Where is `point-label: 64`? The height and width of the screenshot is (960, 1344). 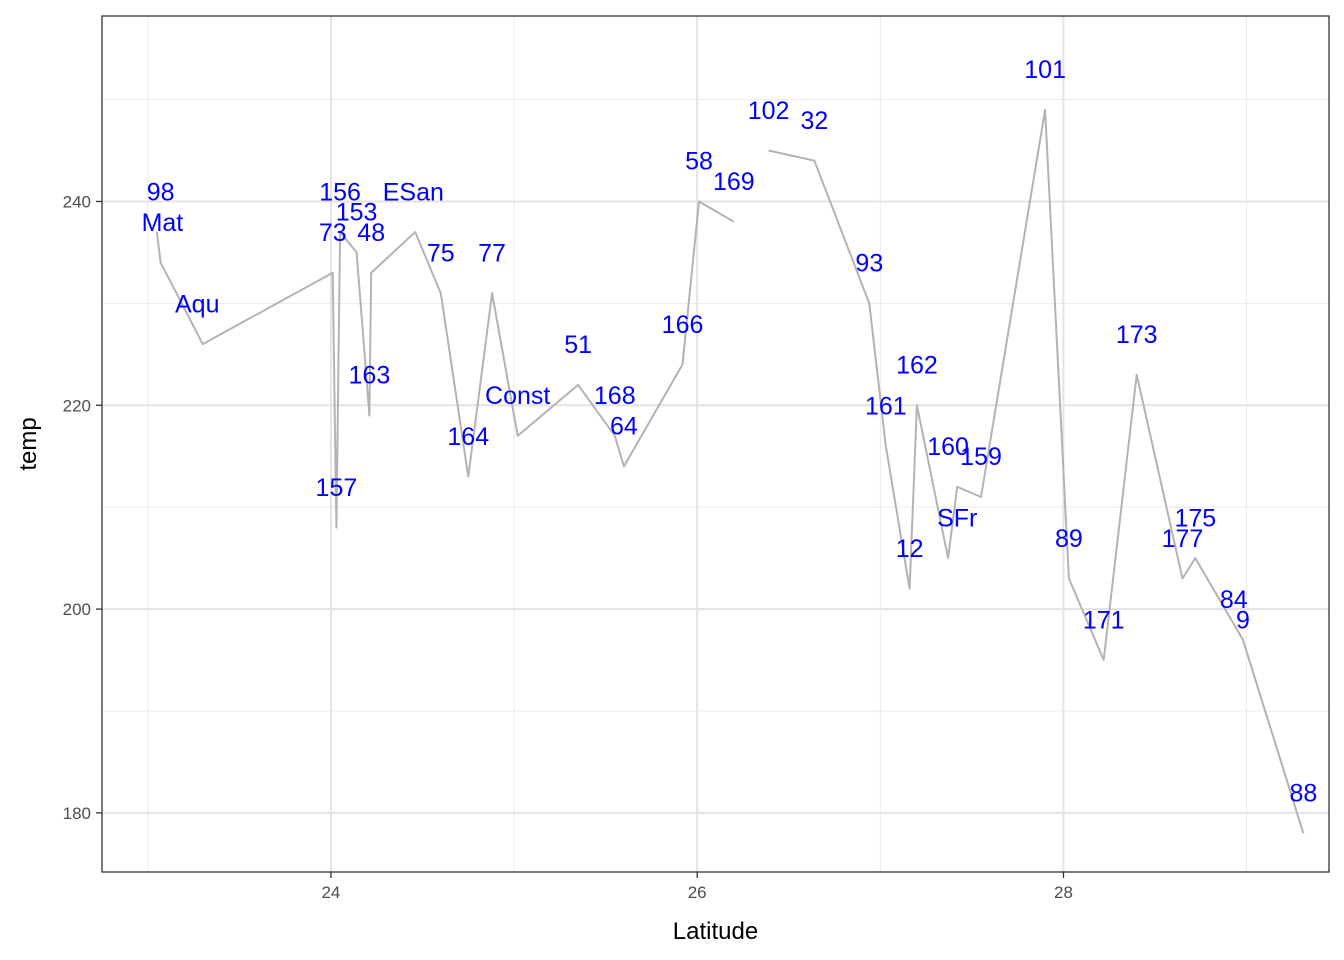
point-label: 64 is located at coordinates (624, 427).